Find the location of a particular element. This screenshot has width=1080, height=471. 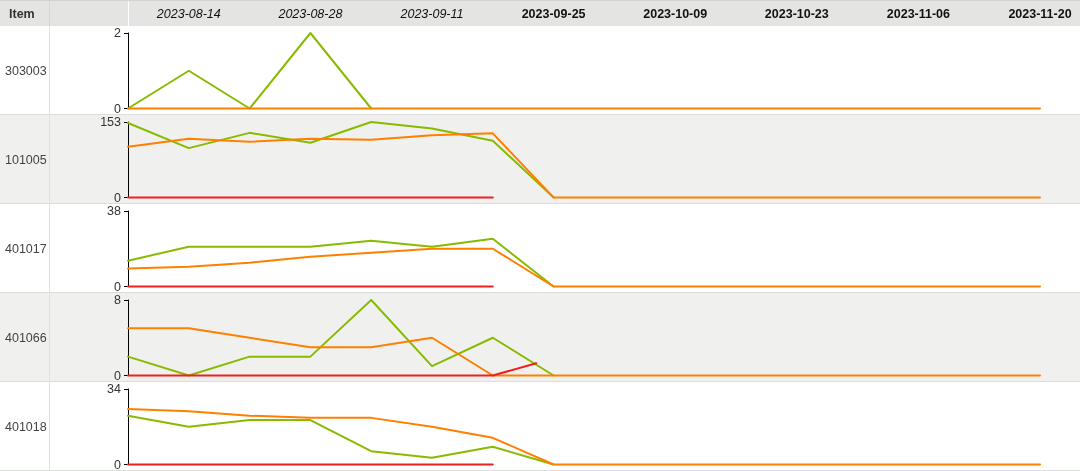

x-tick-label: 2023-09-25 is located at coordinates (553, 13).